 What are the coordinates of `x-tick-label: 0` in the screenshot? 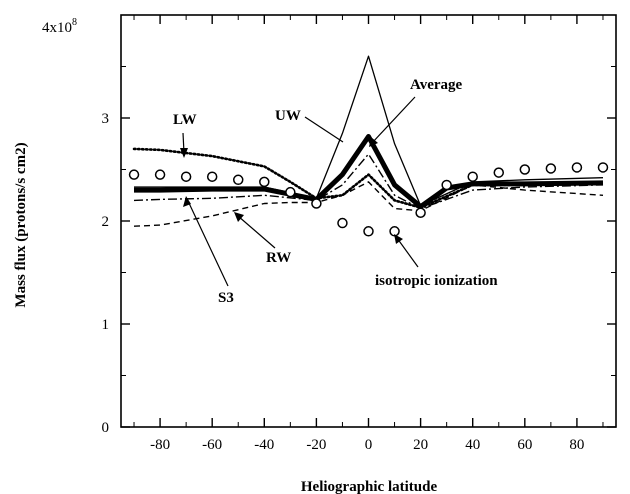 It's located at (369, 445).